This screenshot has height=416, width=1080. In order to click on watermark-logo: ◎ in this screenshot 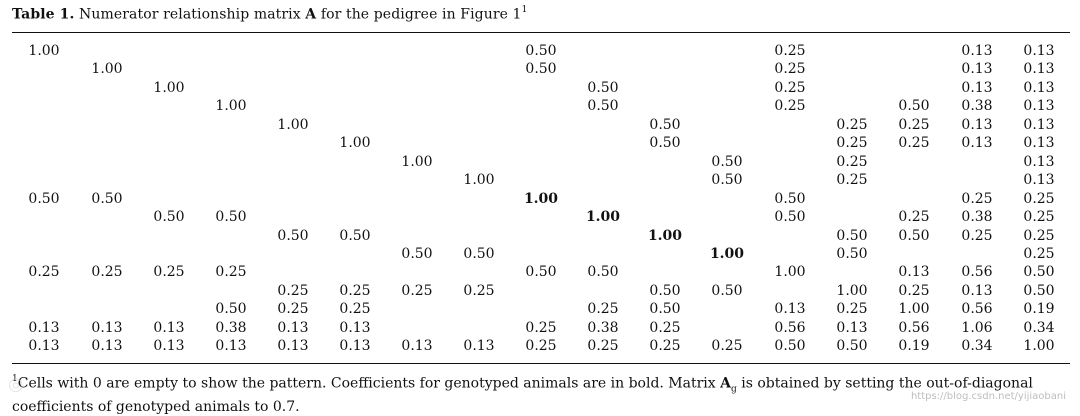, I will do `click(16, 384)`.